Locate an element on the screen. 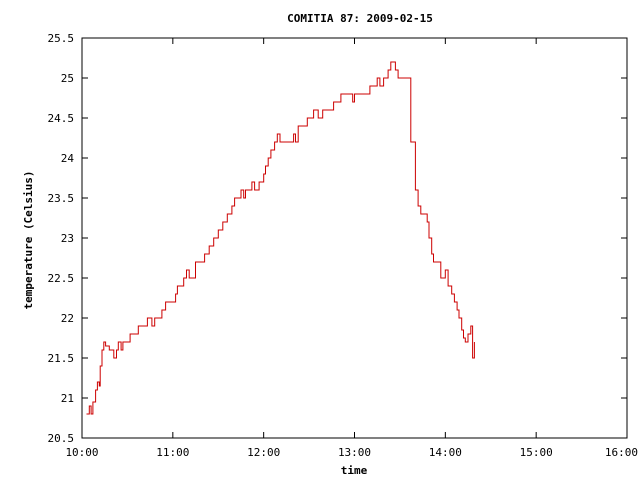  y-tick-label: 24 is located at coordinates (68, 158).